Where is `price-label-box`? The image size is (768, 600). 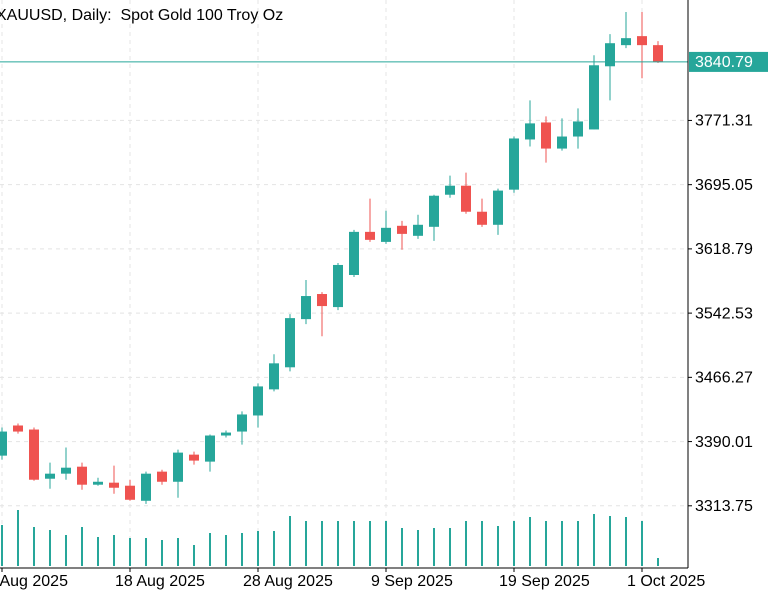 price-label-box is located at coordinates (728, 61).